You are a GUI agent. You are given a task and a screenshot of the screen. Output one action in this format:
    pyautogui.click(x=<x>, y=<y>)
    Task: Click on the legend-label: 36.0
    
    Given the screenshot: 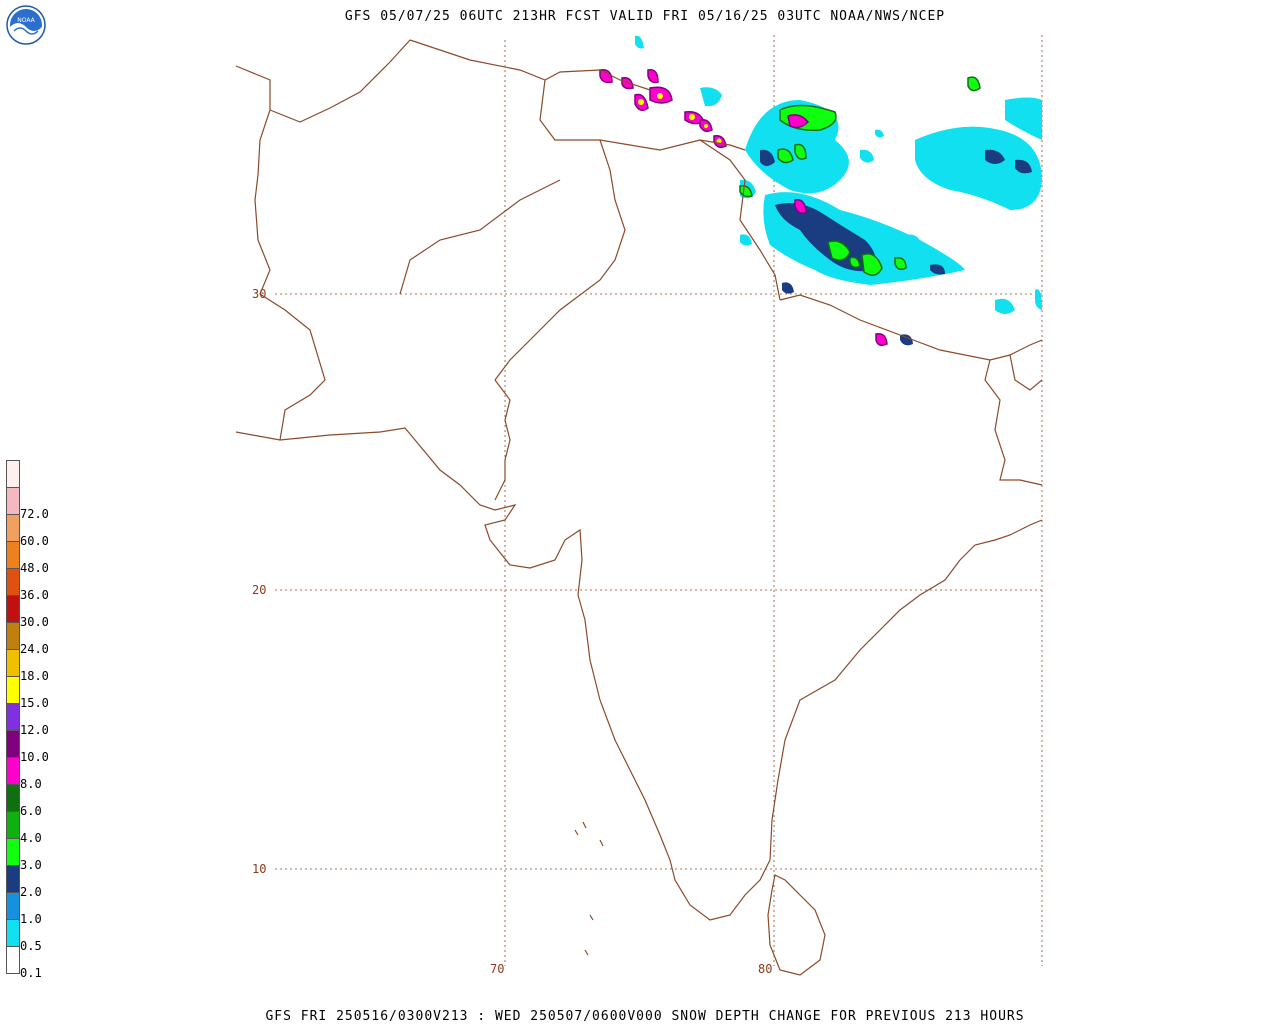 What is the action you would take?
    pyautogui.click(x=34, y=595)
    